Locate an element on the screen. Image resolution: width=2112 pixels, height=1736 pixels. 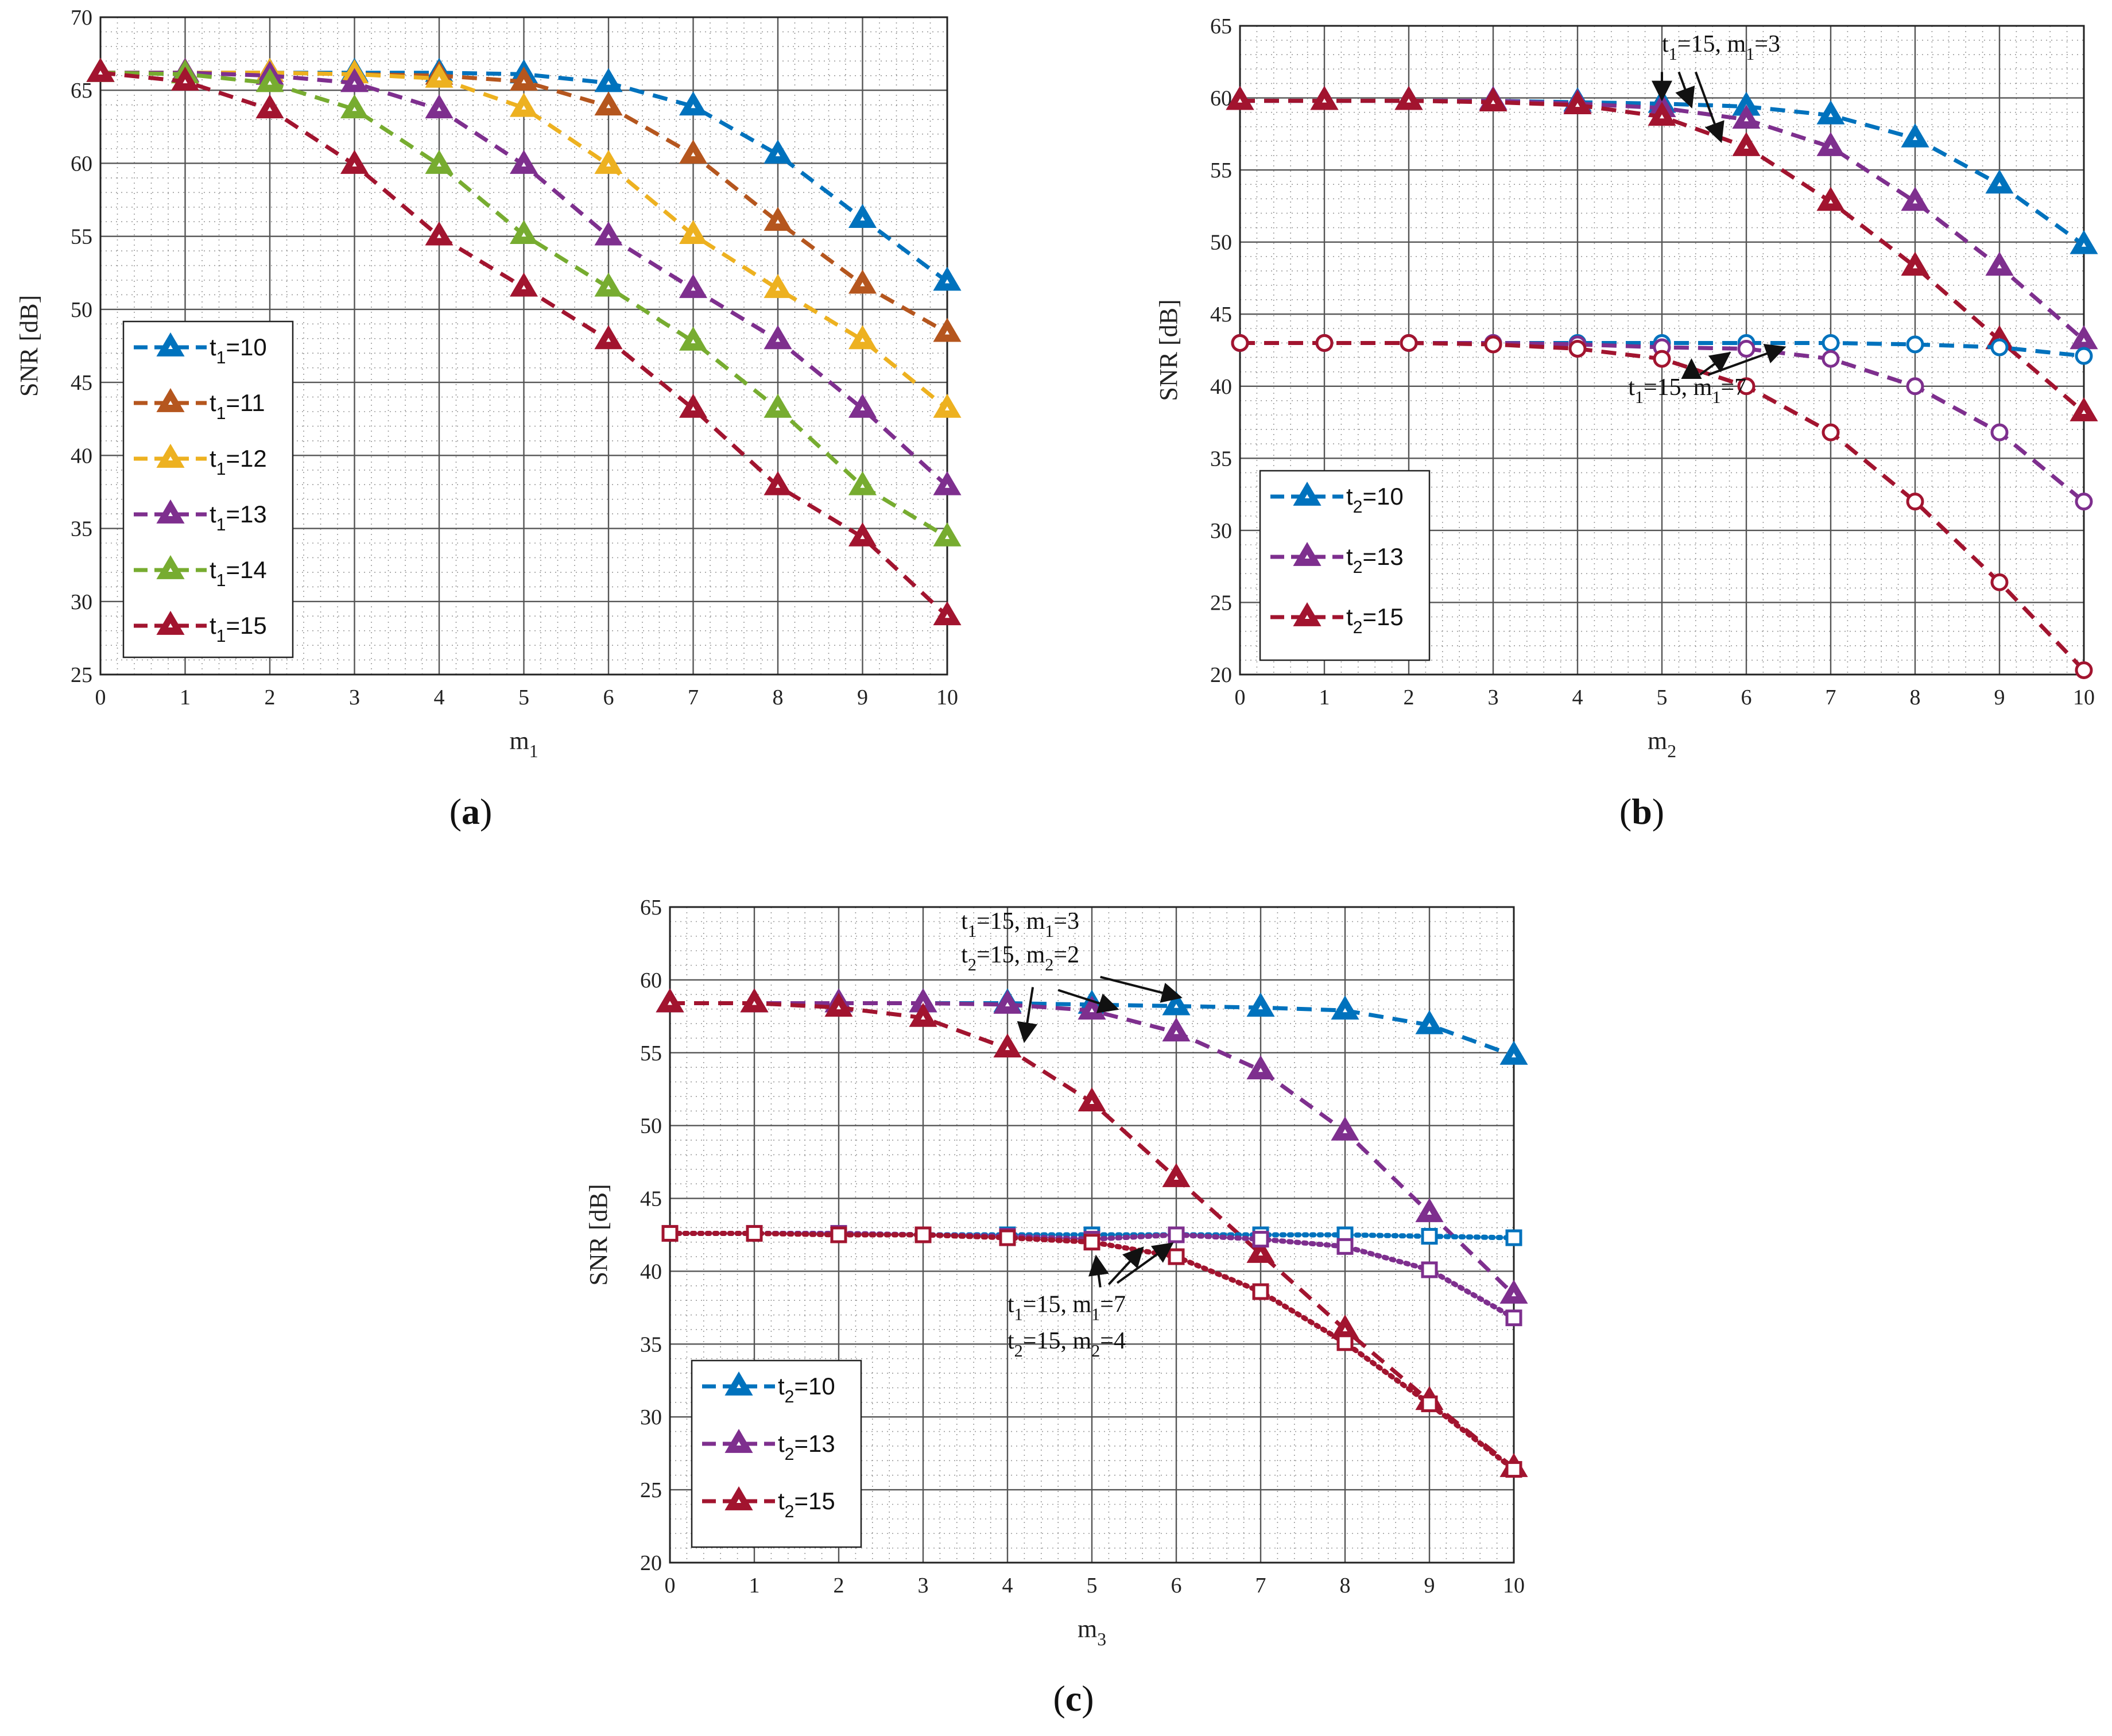
panel-caption: (a) is located at coordinates (471, 811).